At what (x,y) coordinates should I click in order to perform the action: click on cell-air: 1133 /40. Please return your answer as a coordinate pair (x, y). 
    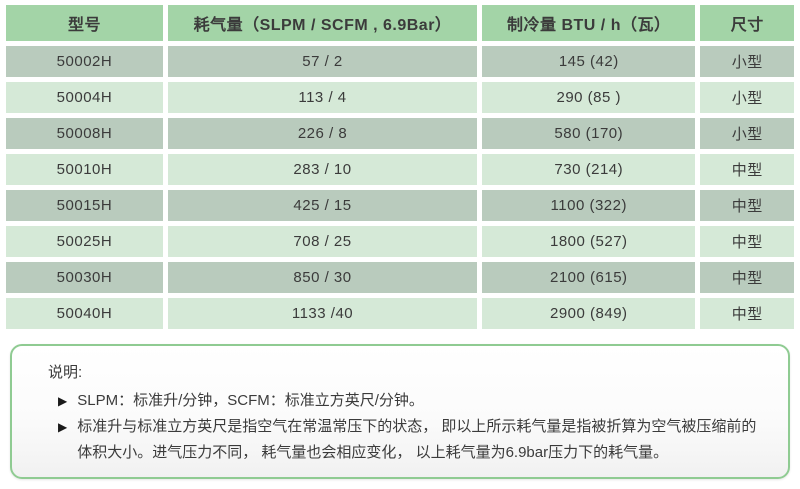
    Looking at the image, I should click on (322, 313).